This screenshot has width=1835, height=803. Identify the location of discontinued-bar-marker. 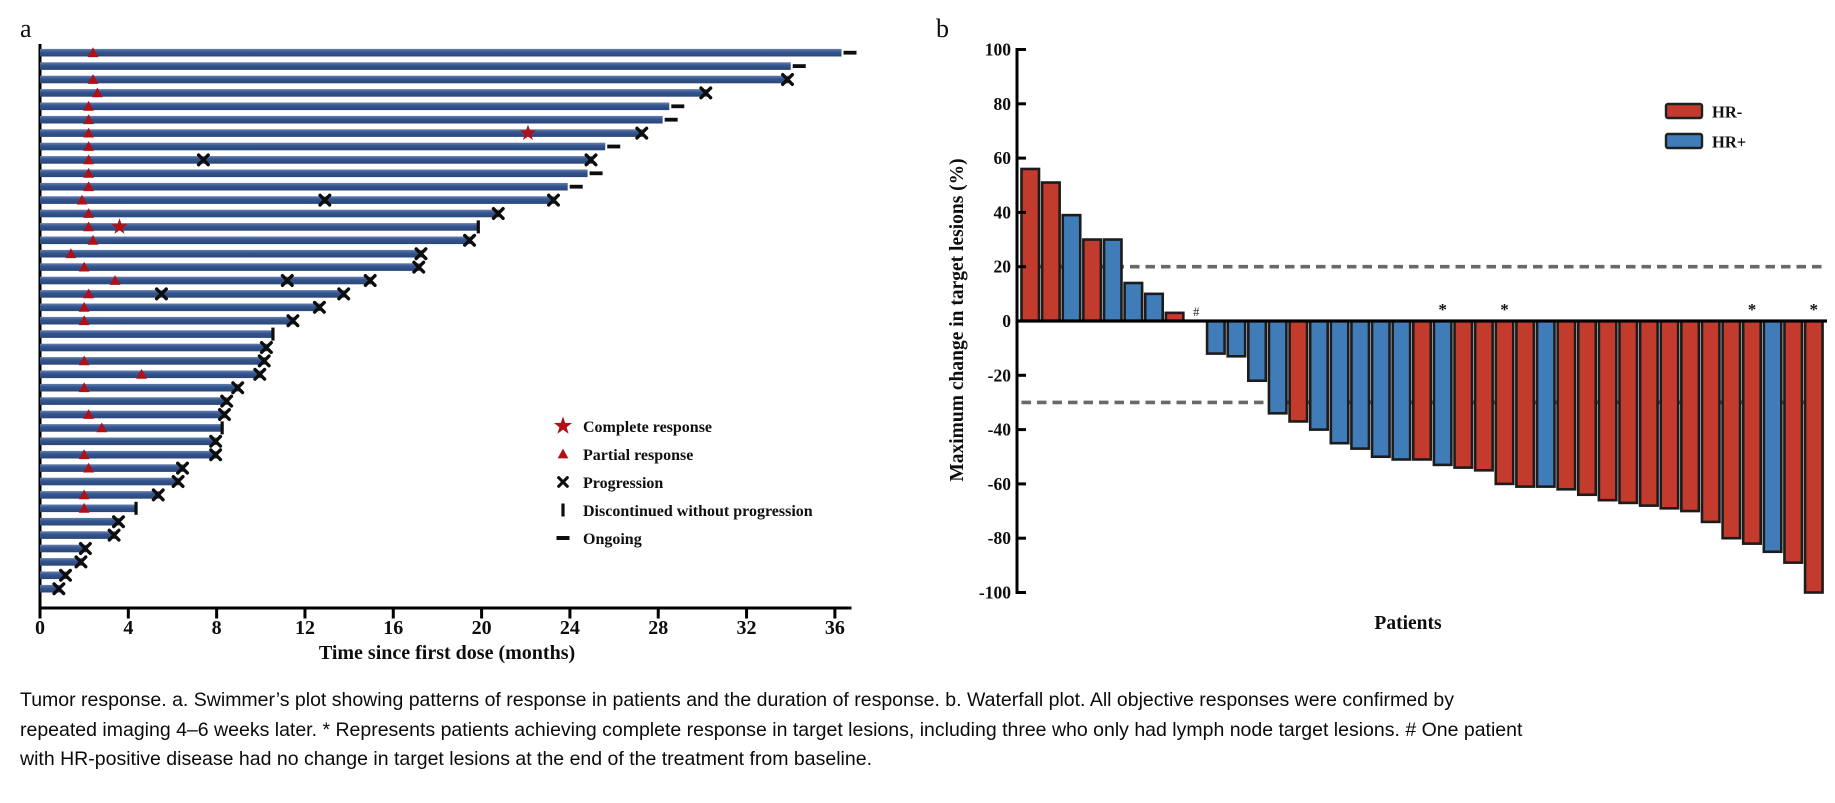
(478, 227).